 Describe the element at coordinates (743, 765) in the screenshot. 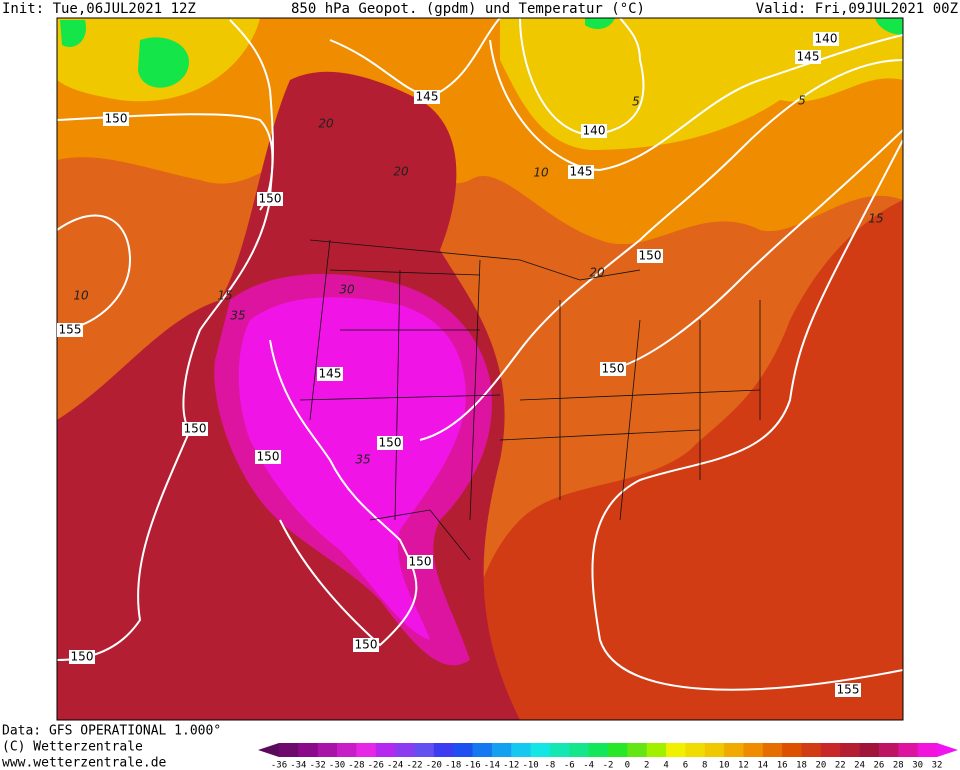

I see `colorbar-tick-label: 12` at that location.